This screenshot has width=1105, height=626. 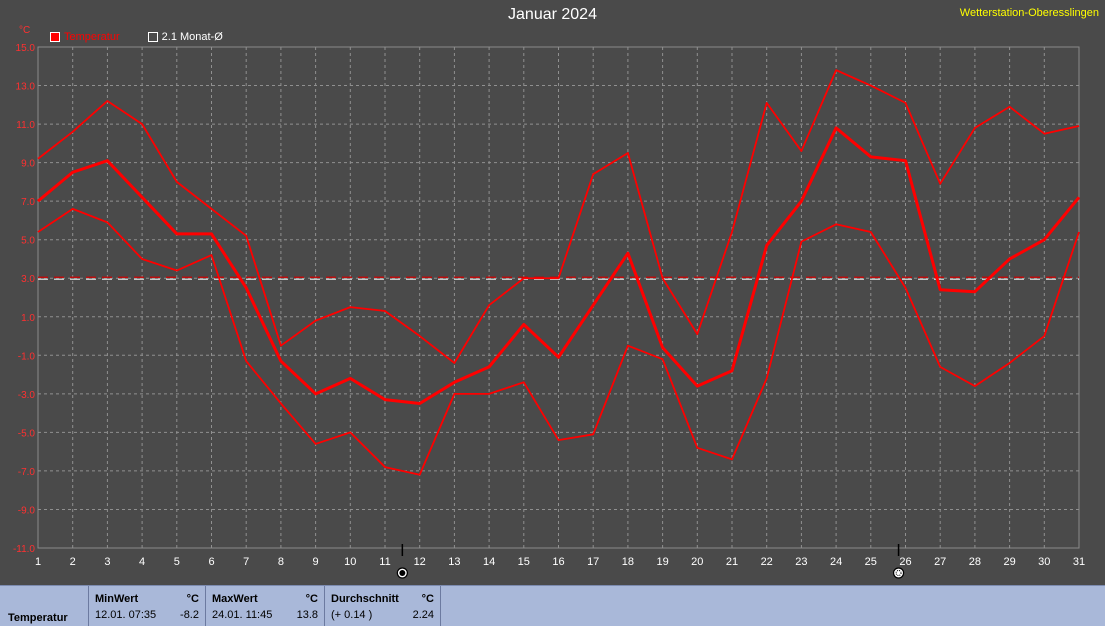 What do you see at coordinates (107, 562) in the screenshot?
I see `x-tick-label: 3` at bounding box center [107, 562].